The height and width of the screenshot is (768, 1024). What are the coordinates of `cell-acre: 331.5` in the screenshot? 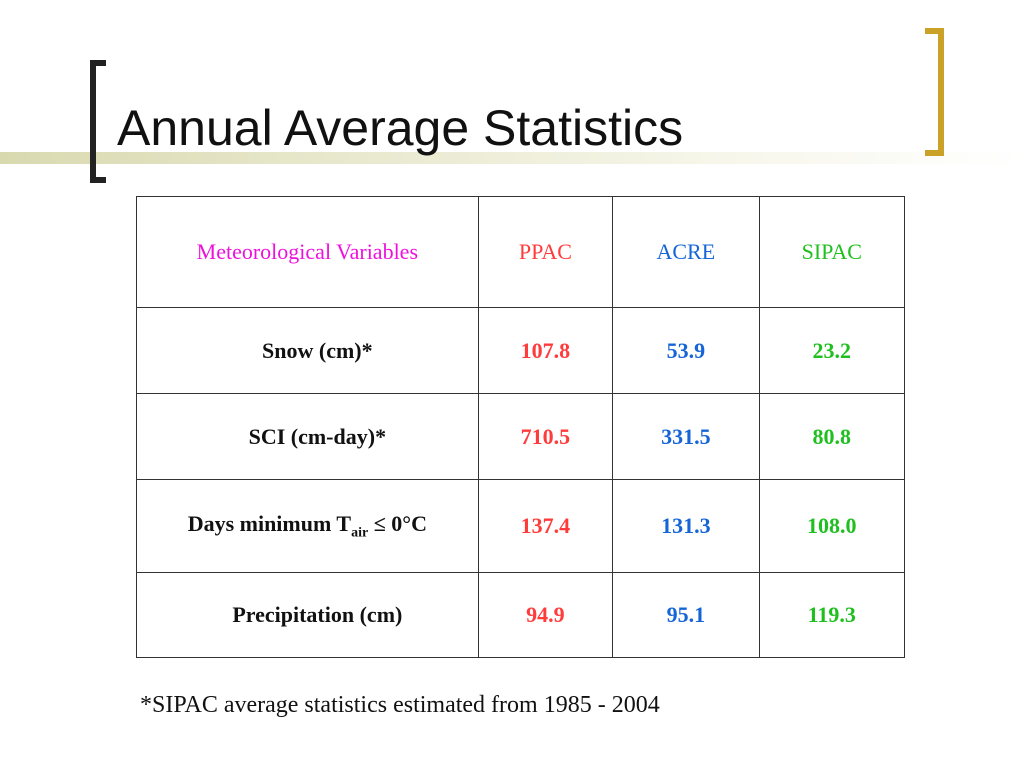 It's located at (686, 436).